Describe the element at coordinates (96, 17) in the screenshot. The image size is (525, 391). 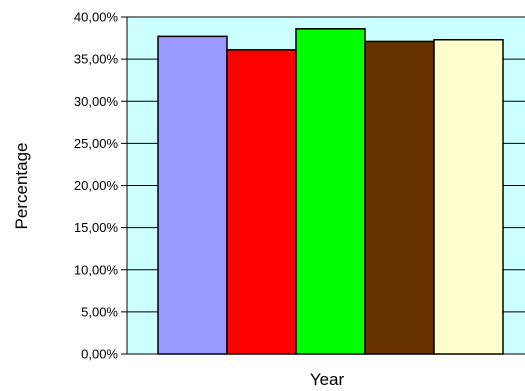
I see `y-tick-label: 40,00%` at that location.